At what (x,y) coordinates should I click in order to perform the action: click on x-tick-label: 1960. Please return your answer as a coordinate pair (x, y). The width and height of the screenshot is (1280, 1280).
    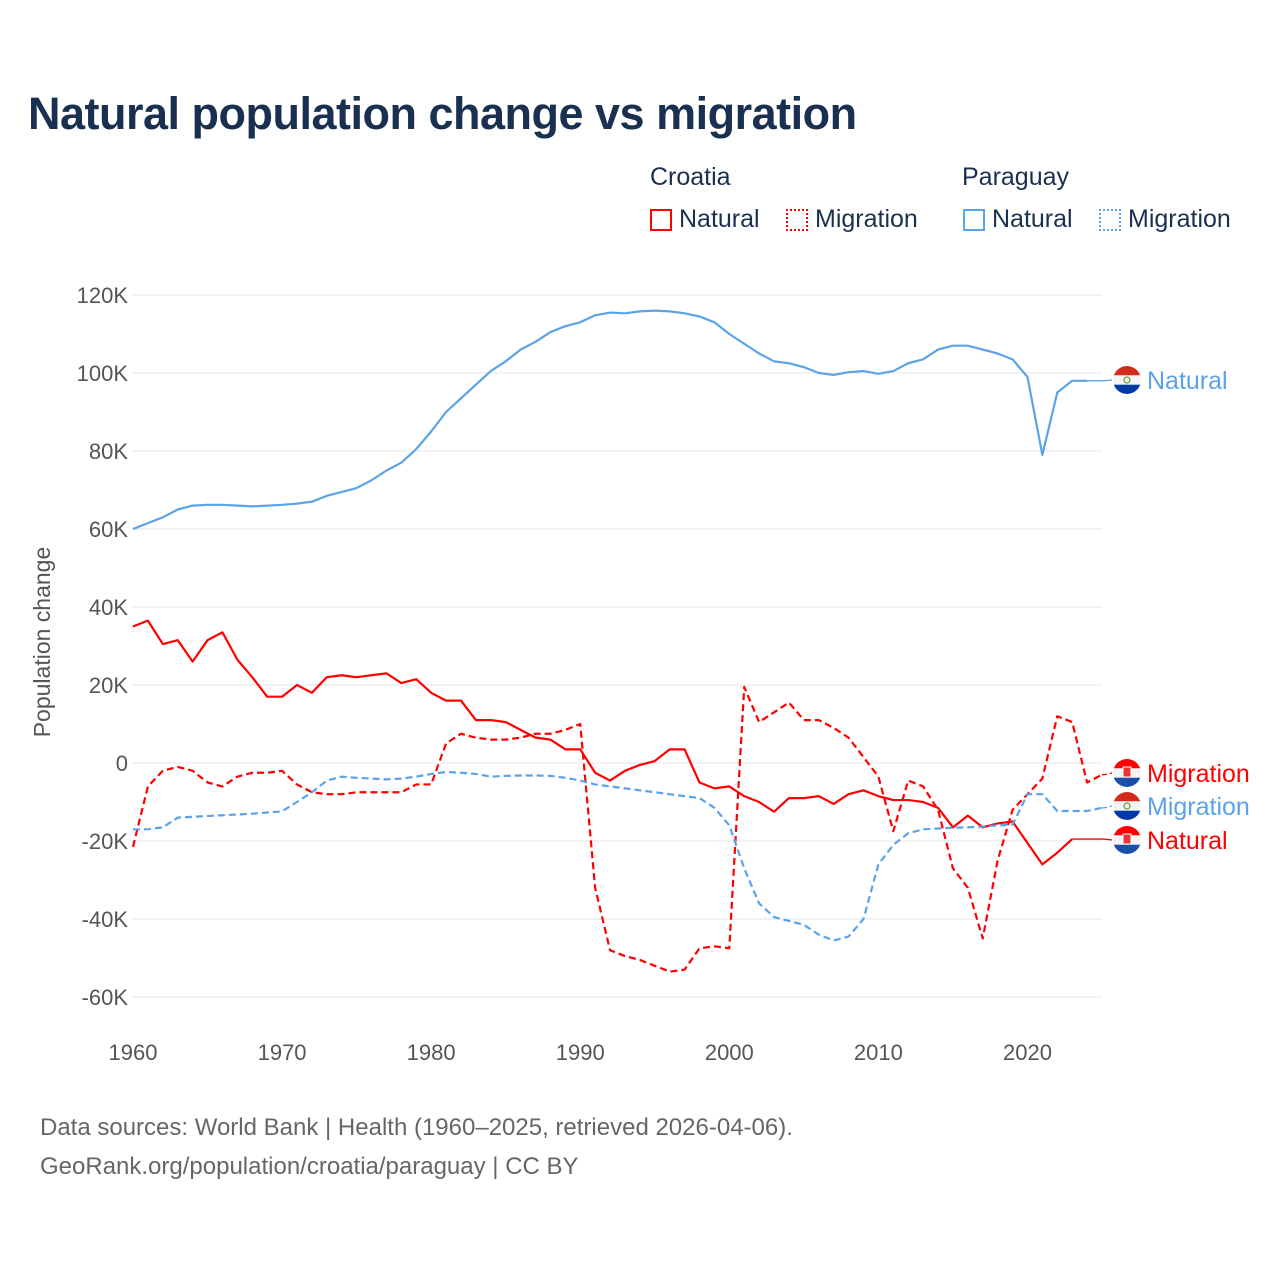
    Looking at the image, I should click on (133, 1052).